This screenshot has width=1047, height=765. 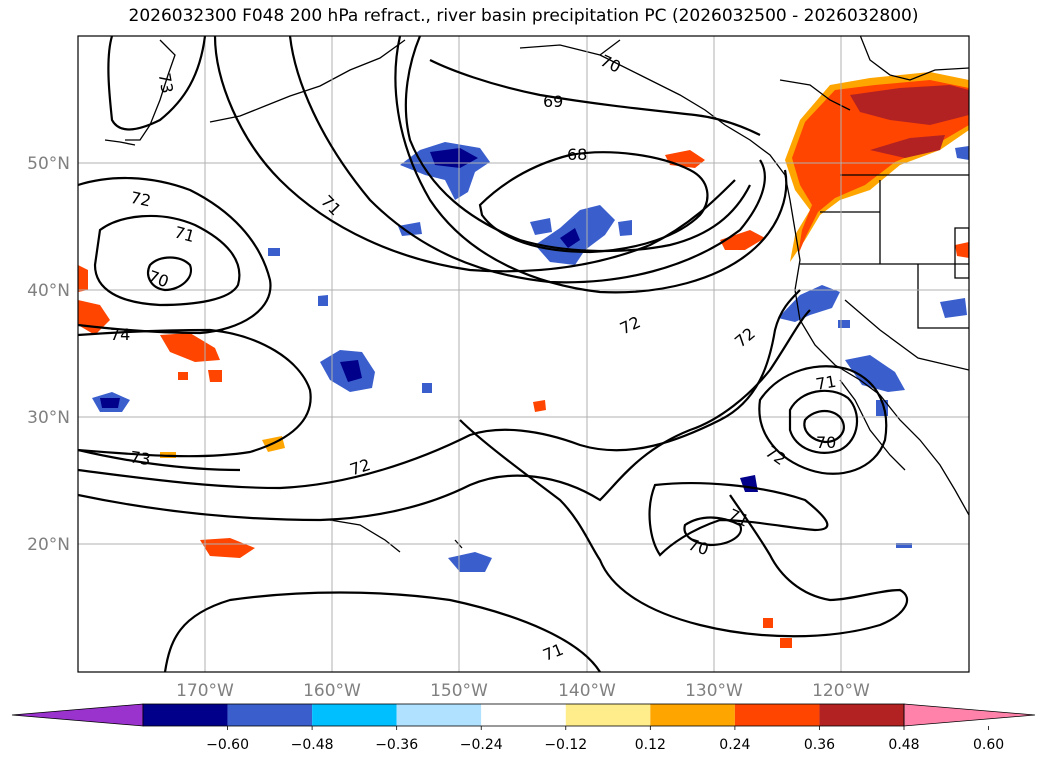 What do you see at coordinates (141, 199) in the screenshot?
I see `contour-label: 72` at bounding box center [141, 199].